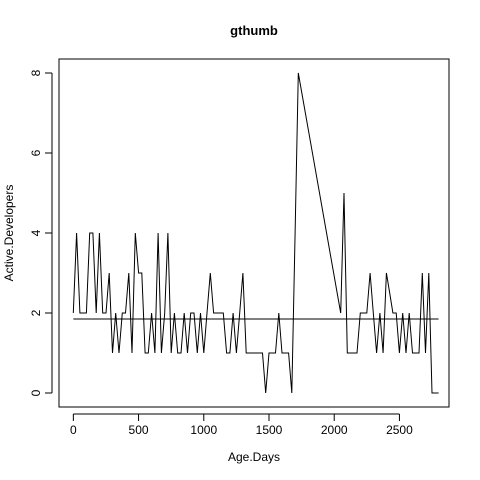 The width and height of the screenshot is (480, 480). Describe the element at coordinates (36, 392) in the screenshot. I see `y-tick-label: 0` at that location.